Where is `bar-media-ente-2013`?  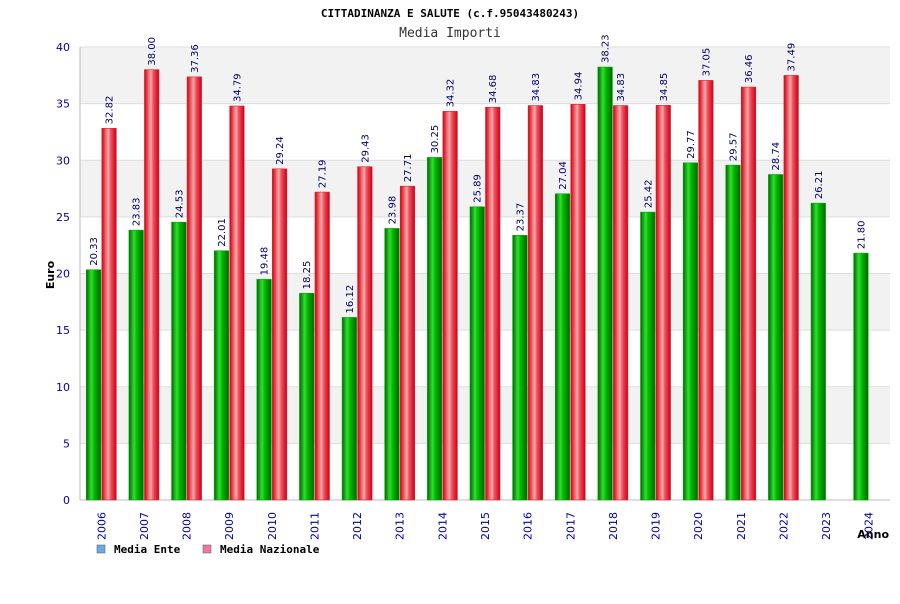 bar-media-ente-2013 is located at coordinates (392, 364).